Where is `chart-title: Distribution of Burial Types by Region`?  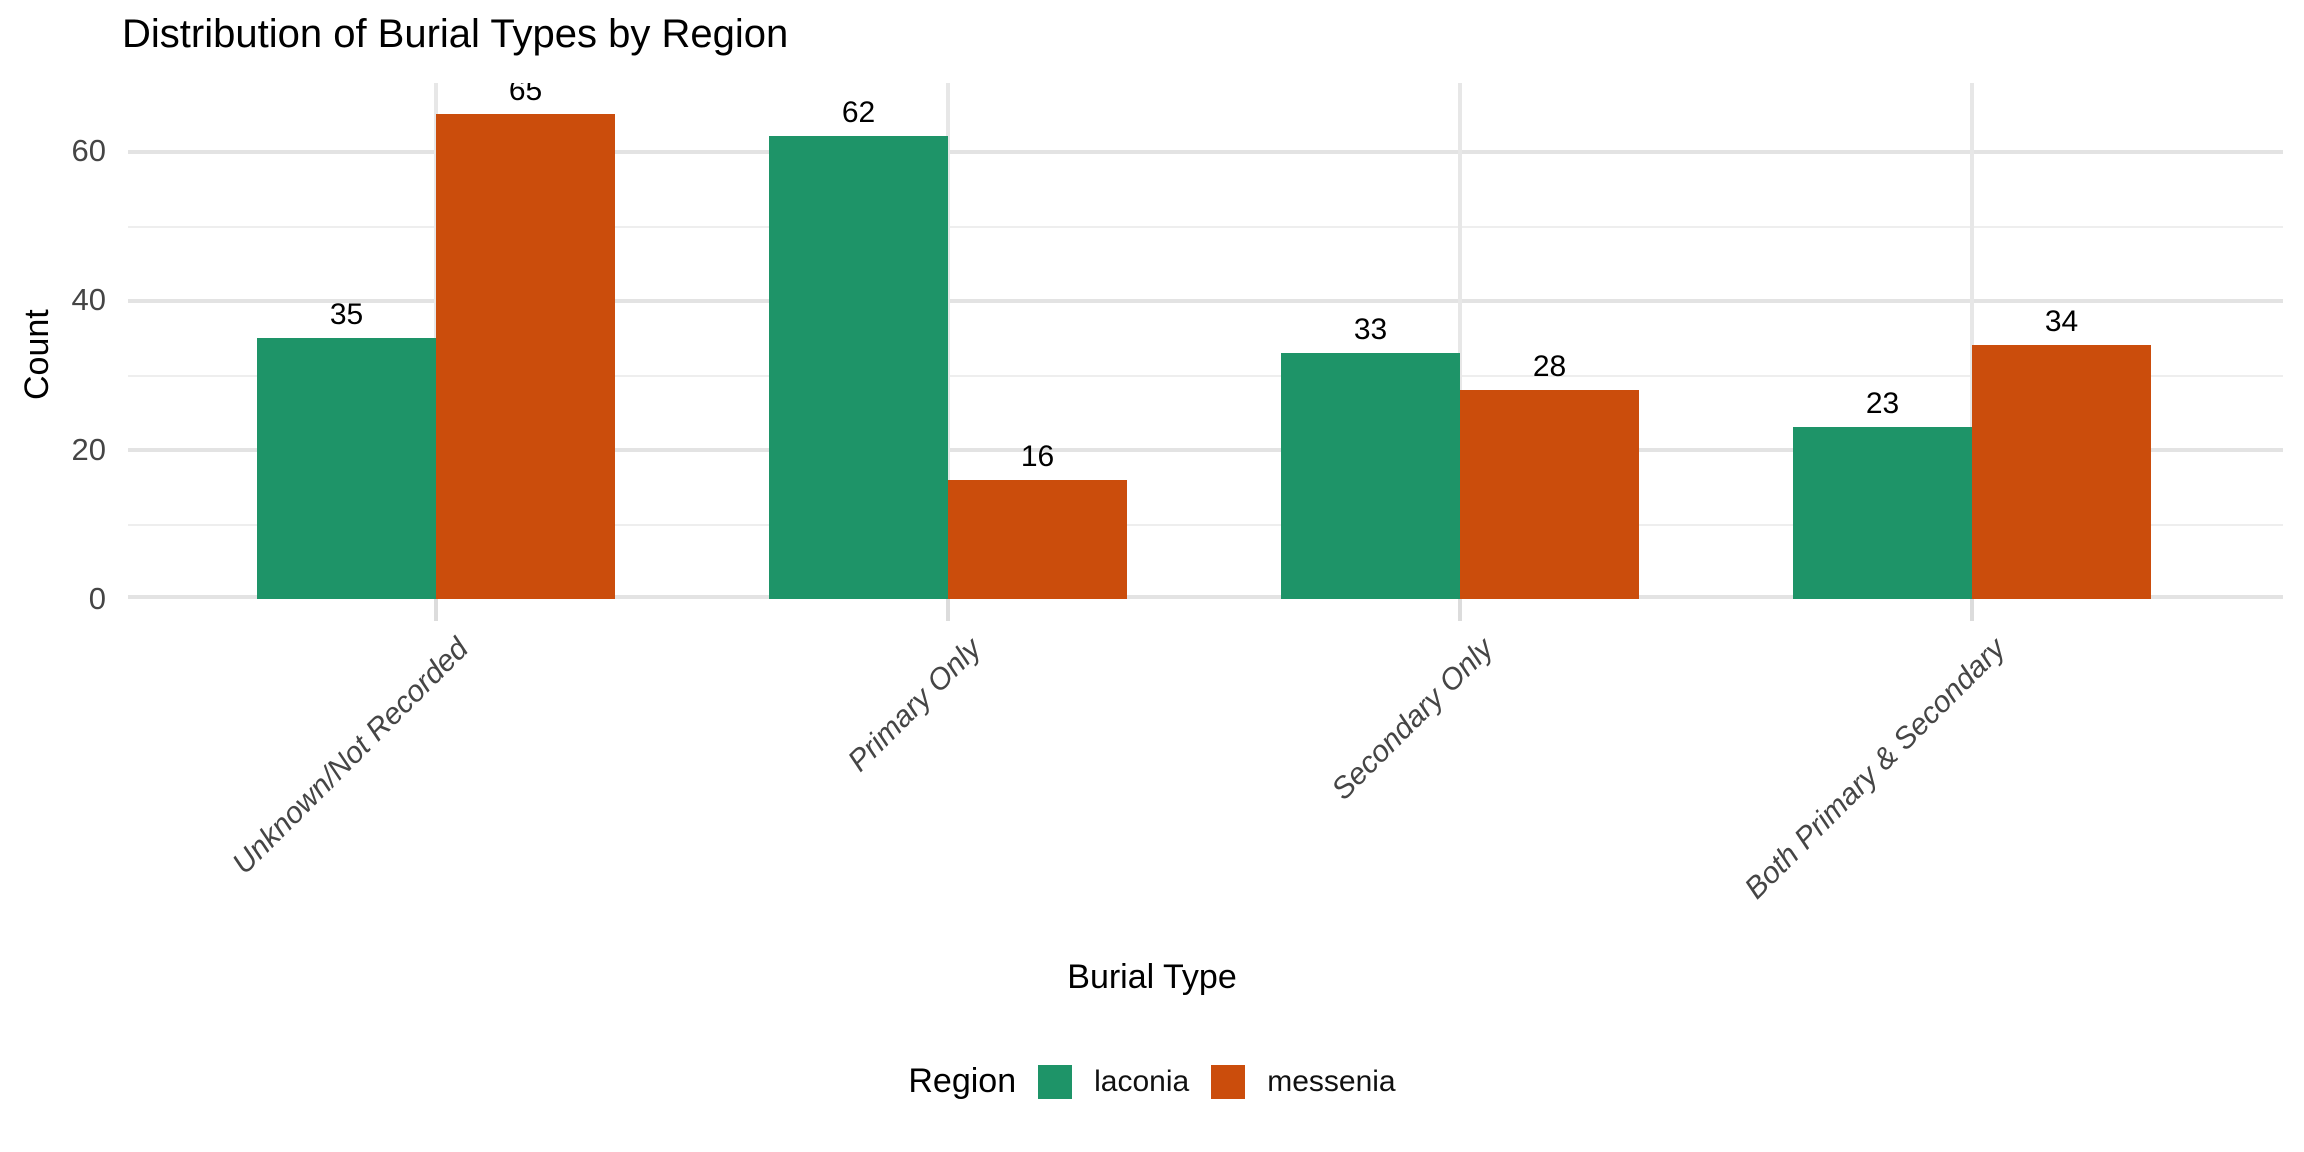 chart-title: Distribution of Burial Types by Region is located at coordinates (455, 34).